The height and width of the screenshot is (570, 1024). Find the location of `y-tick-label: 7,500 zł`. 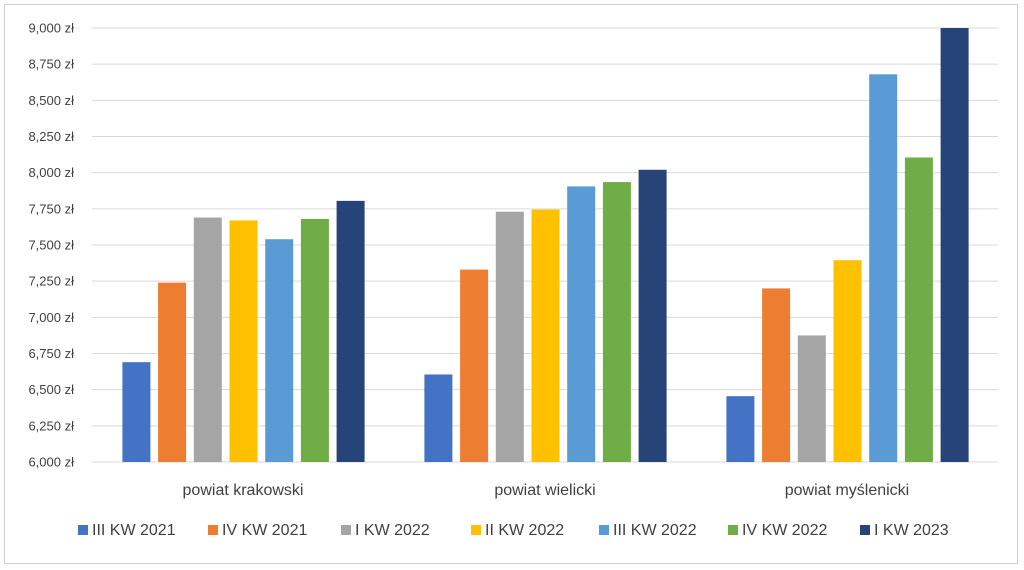

y-tick-label: 7,500 zł is located at coordinates (51, 245).